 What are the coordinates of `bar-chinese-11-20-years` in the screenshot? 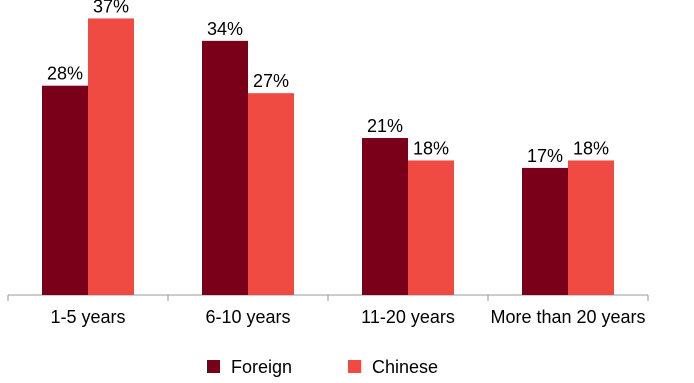 It's located at (431, 227).